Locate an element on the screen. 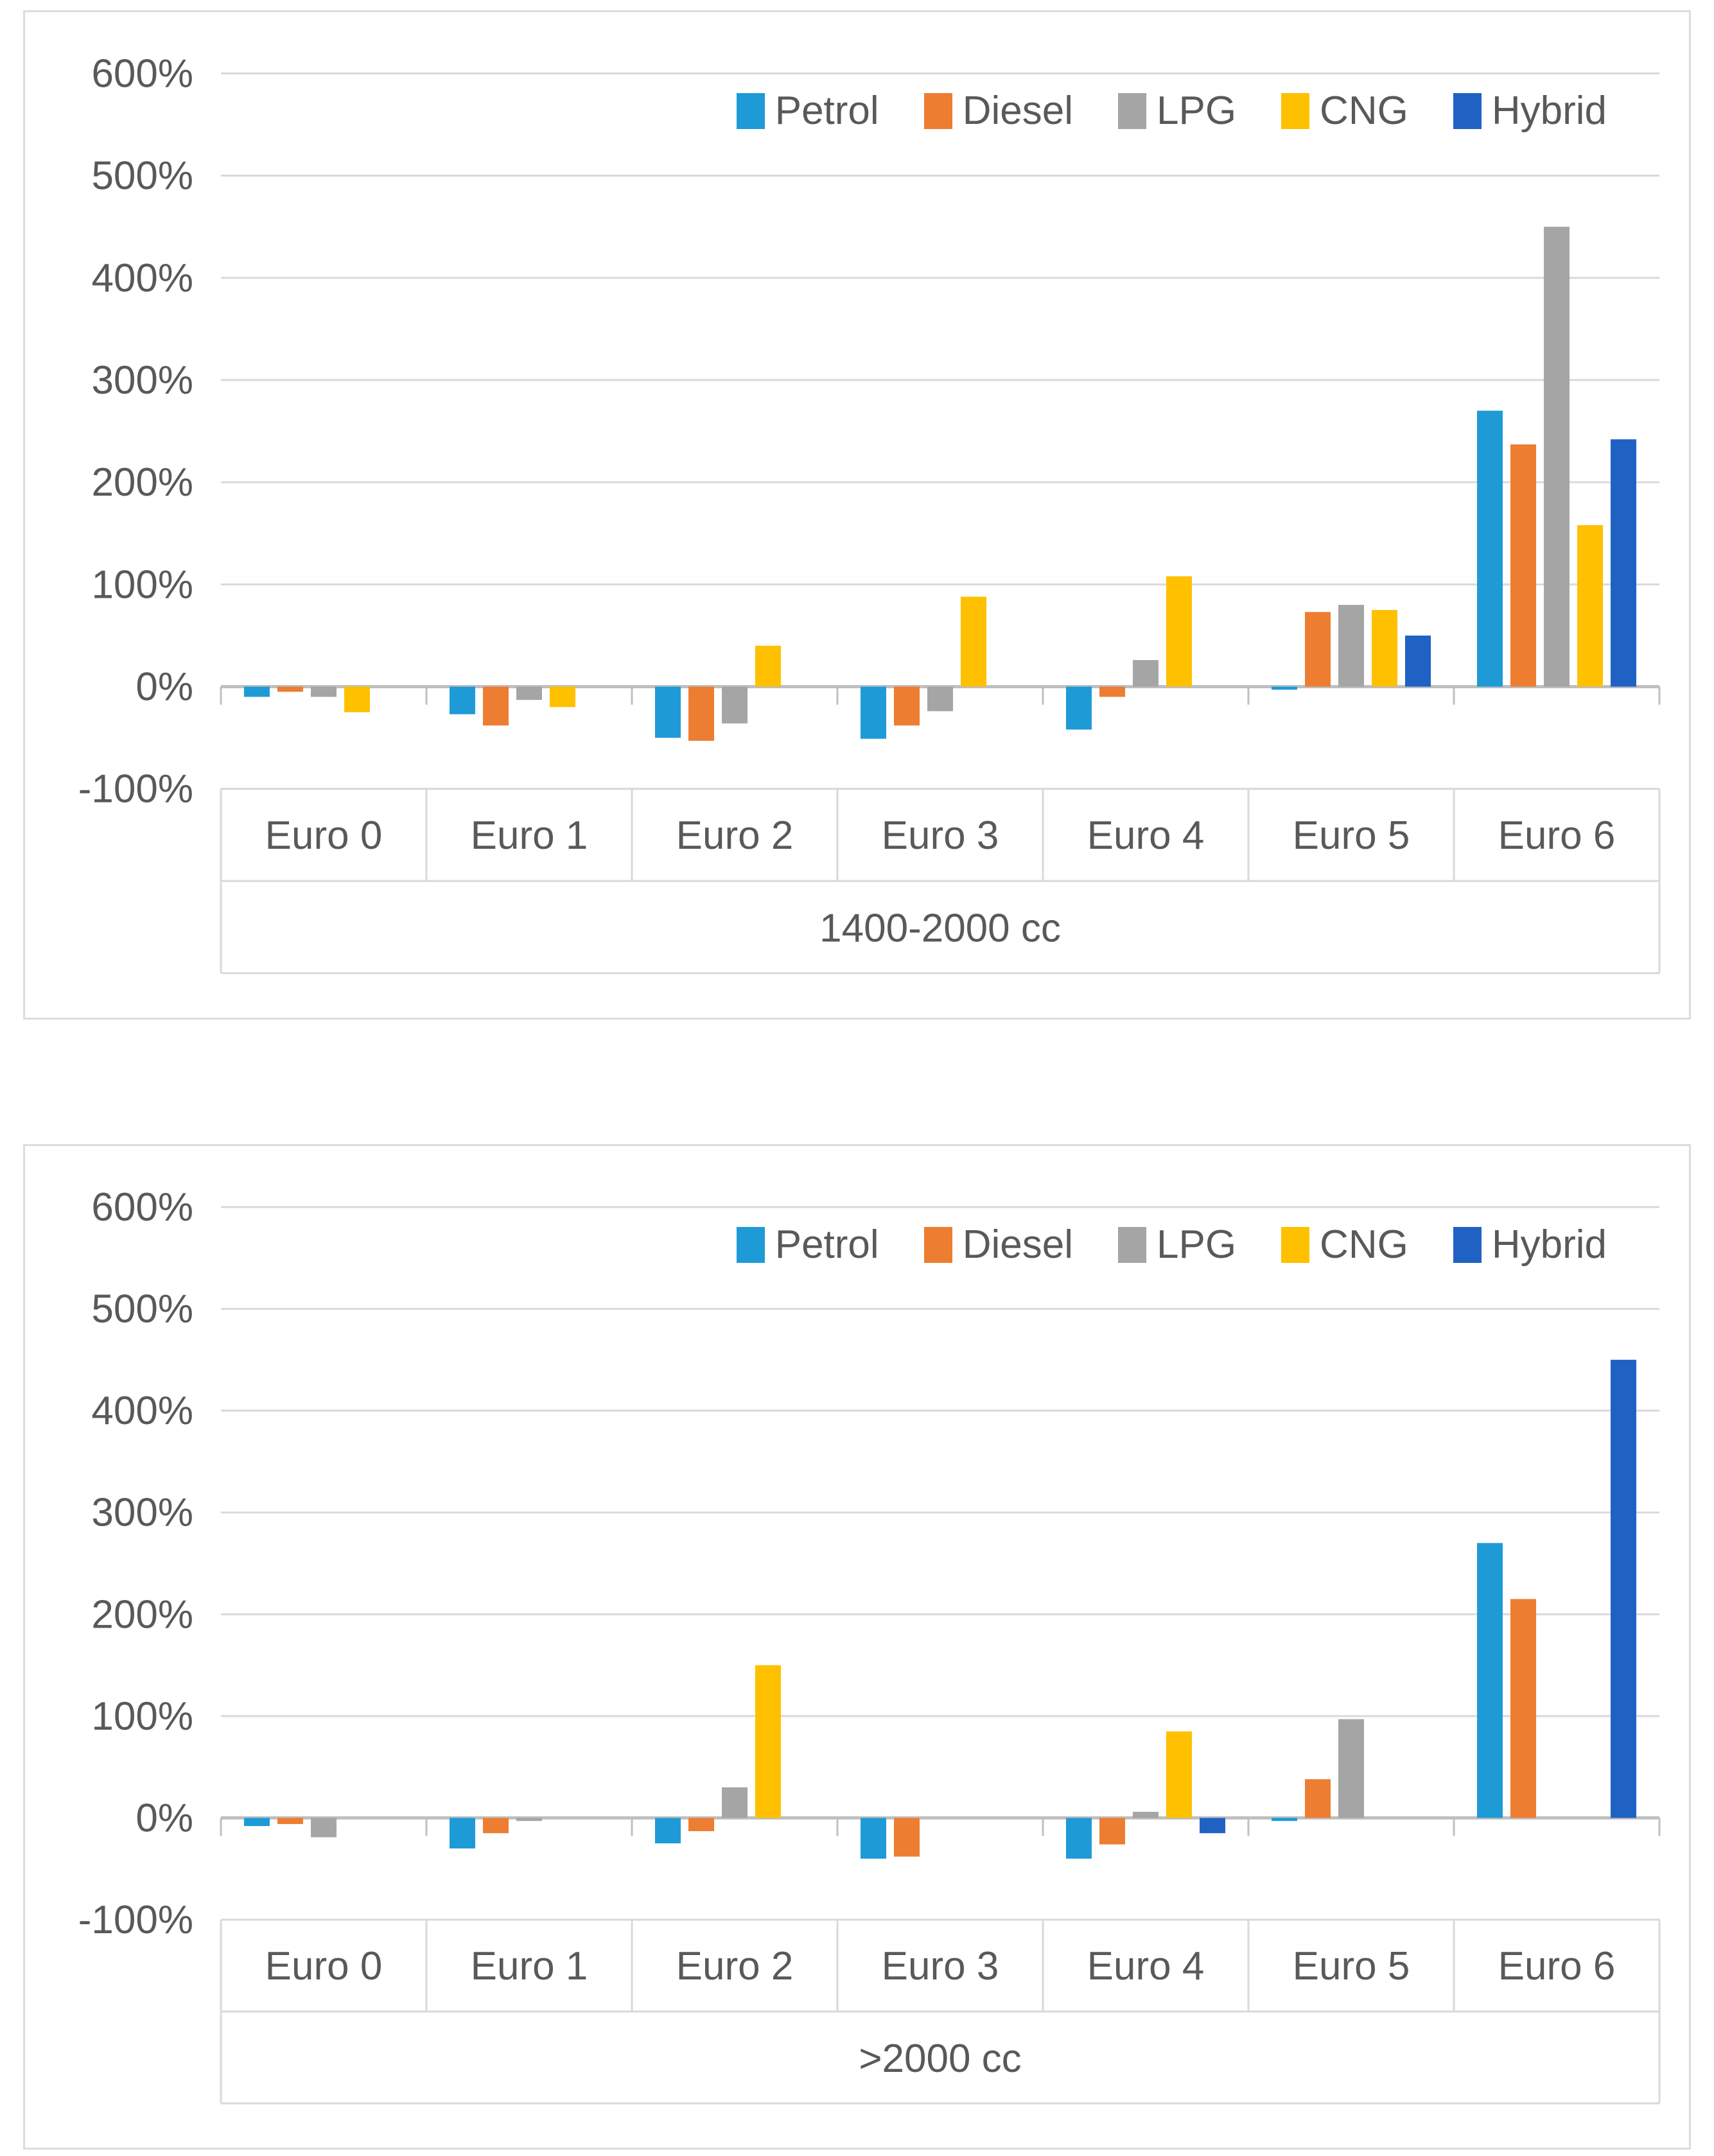 The width and height of the screenshot is (1714, 2156). y-axis-tick-label: 300% is located at coordinates (142, 380).